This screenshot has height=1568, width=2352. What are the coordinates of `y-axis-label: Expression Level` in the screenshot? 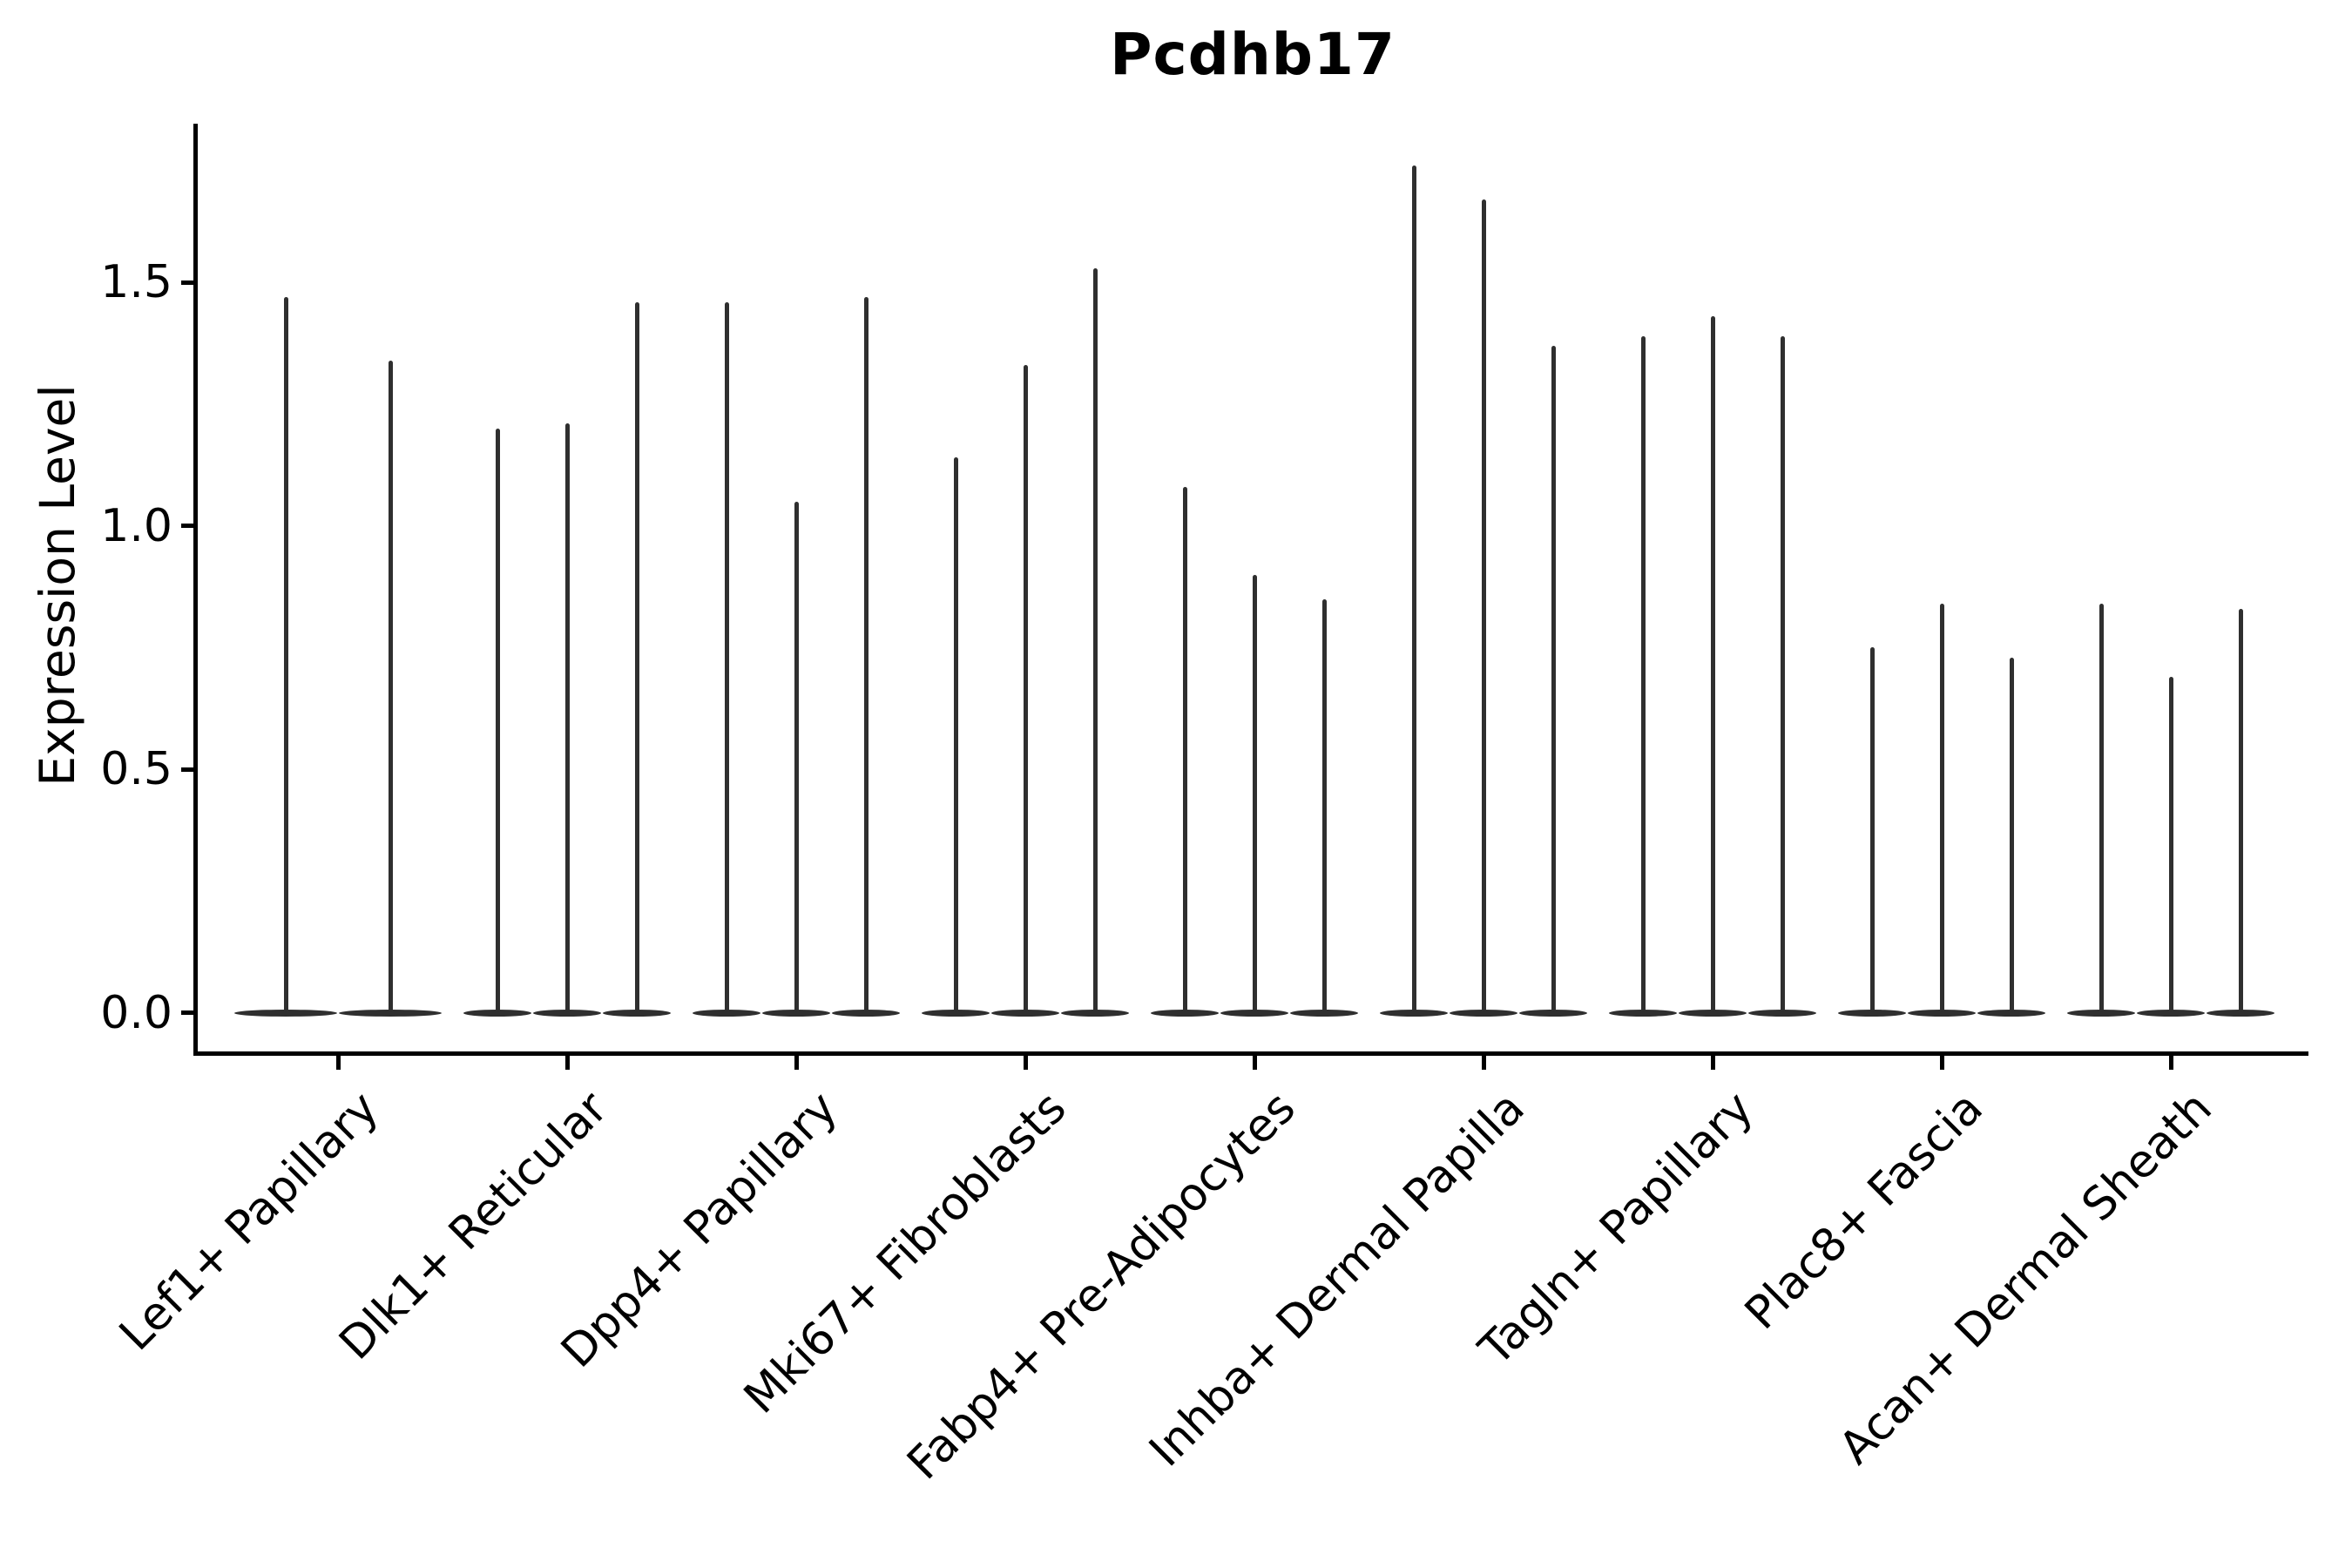 It's located at (58, 585).